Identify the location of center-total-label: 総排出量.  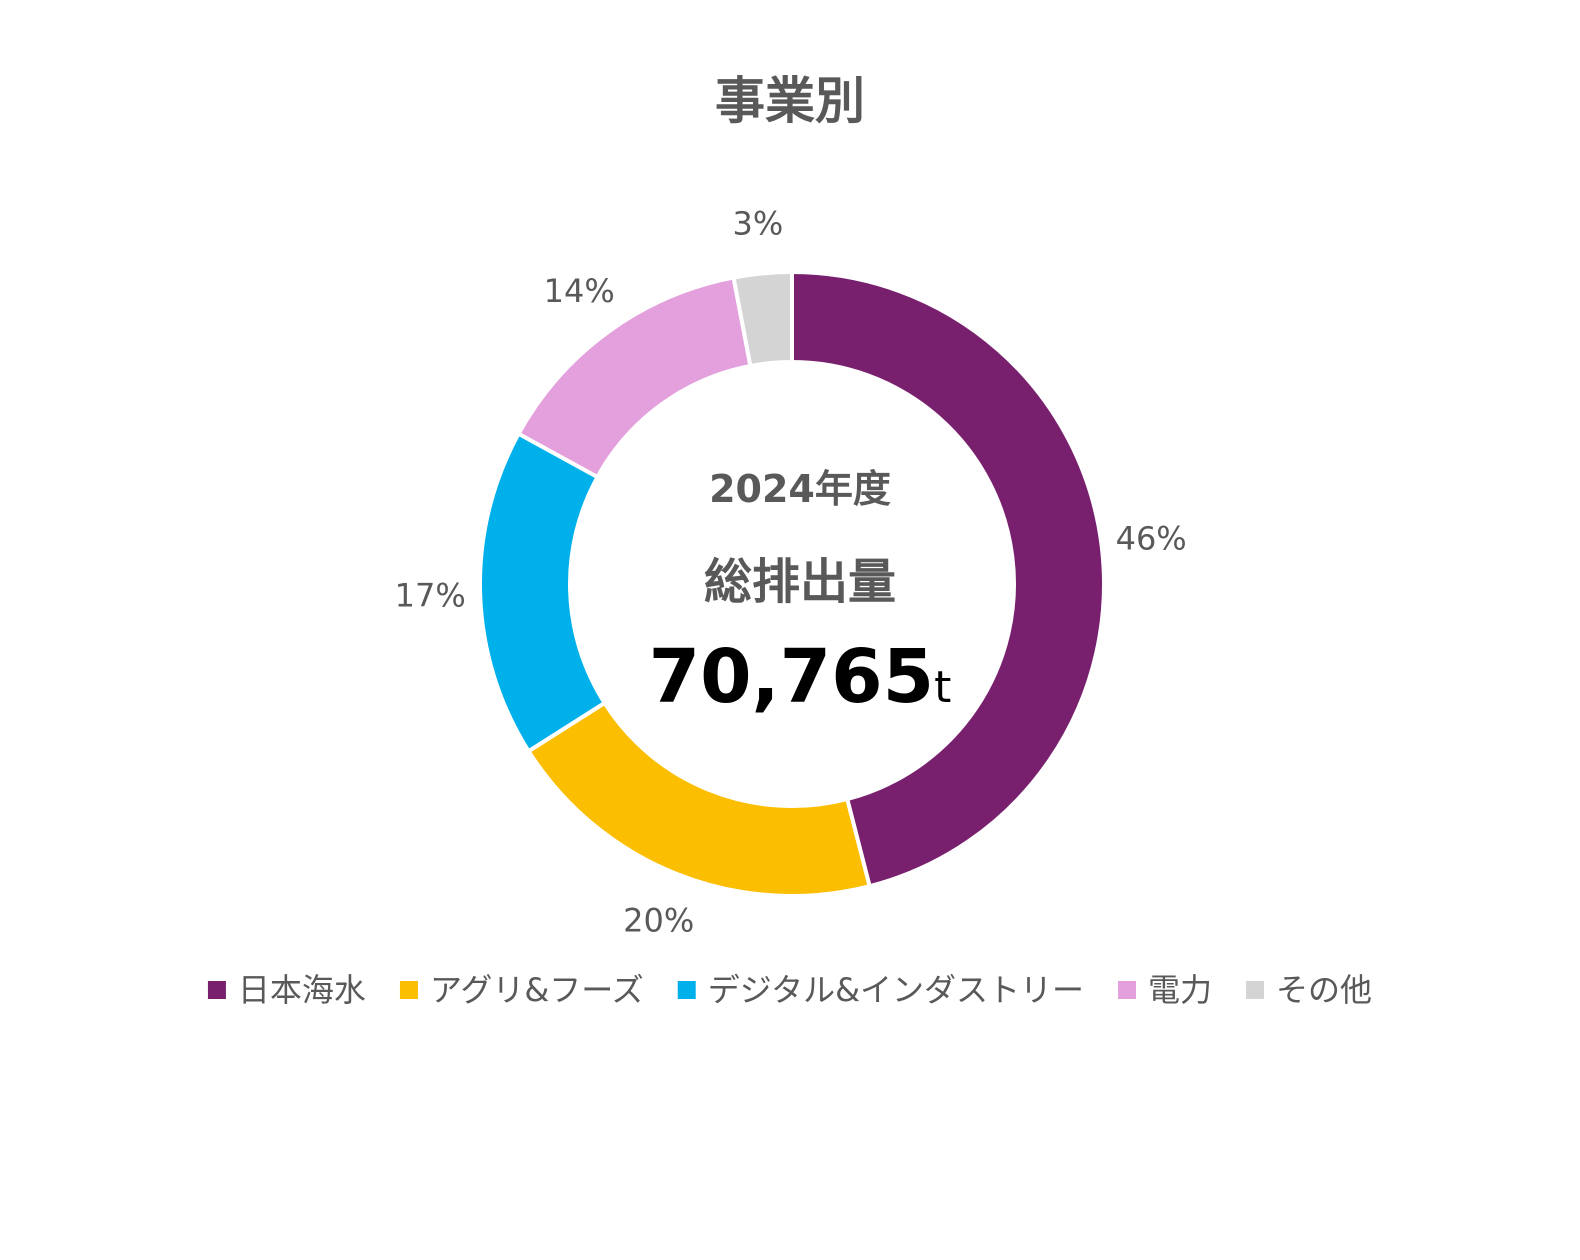
(800, 582).